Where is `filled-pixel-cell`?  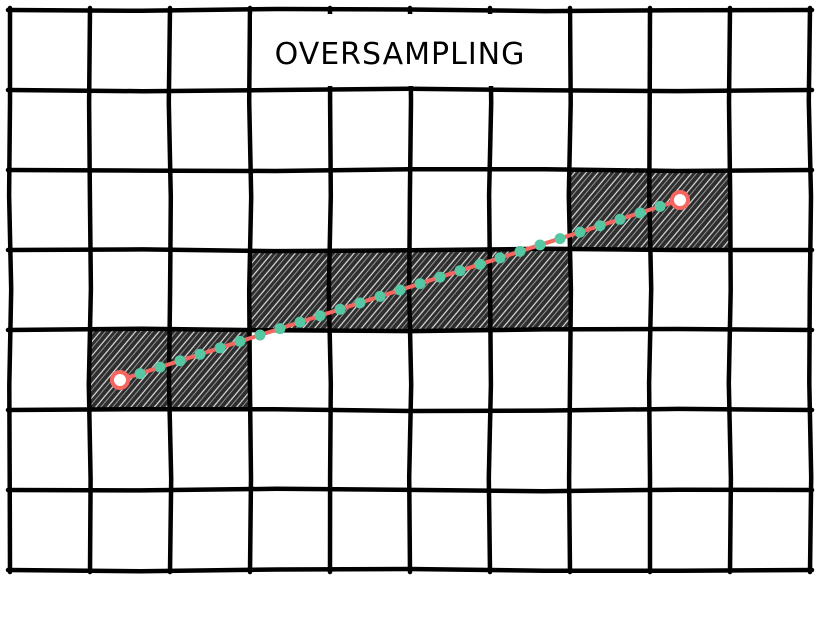 filled-pixel-cell is located at coordinates (530, 290).